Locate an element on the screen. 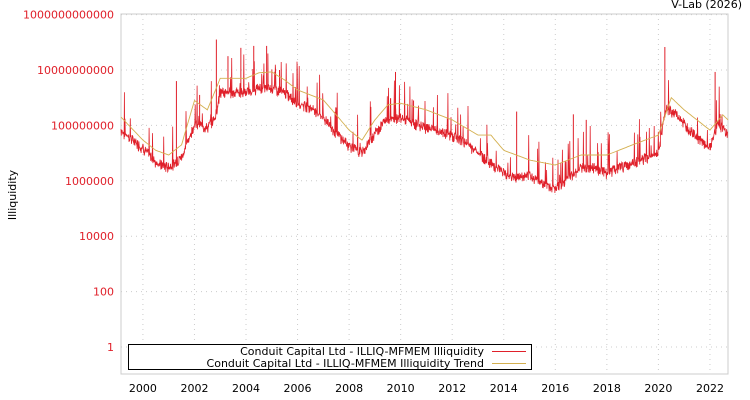 This screenshot has height=400, width=750. y-tick-label: 10000000000 is located at coordinates (75, 70).